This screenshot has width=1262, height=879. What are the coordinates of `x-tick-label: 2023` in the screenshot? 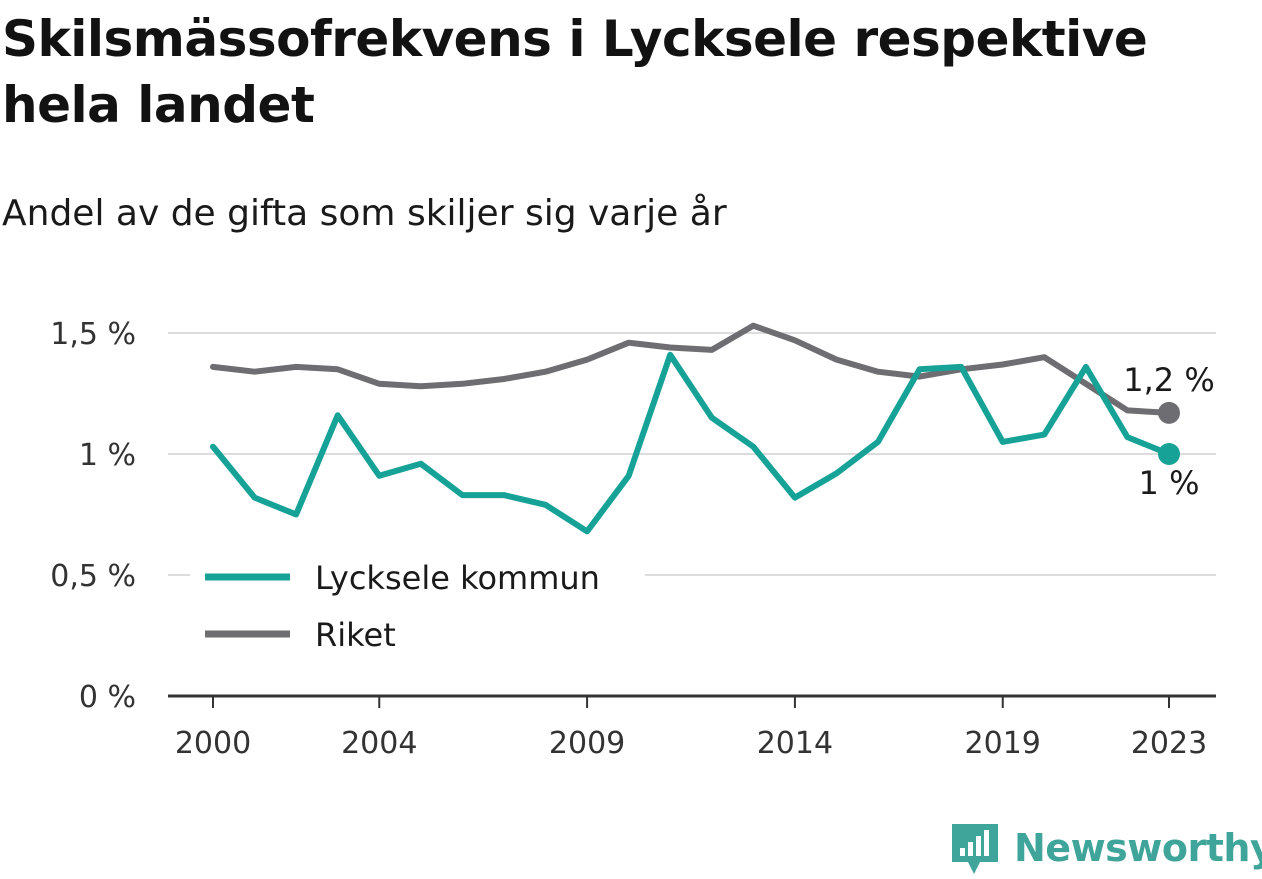 It's located at (1169, 743).